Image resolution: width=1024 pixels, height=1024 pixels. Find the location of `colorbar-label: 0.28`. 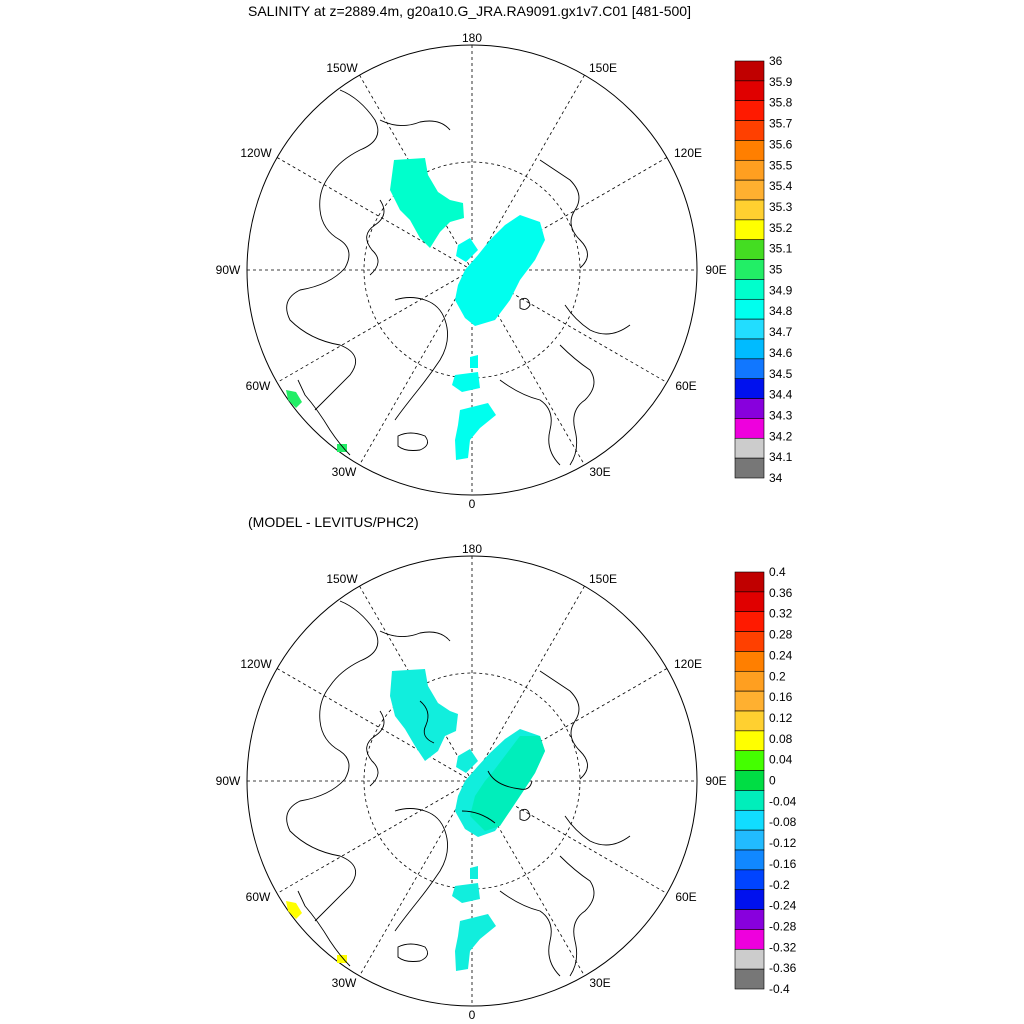

colorbar-label: 0.28 is located at coordinates (781, 635).